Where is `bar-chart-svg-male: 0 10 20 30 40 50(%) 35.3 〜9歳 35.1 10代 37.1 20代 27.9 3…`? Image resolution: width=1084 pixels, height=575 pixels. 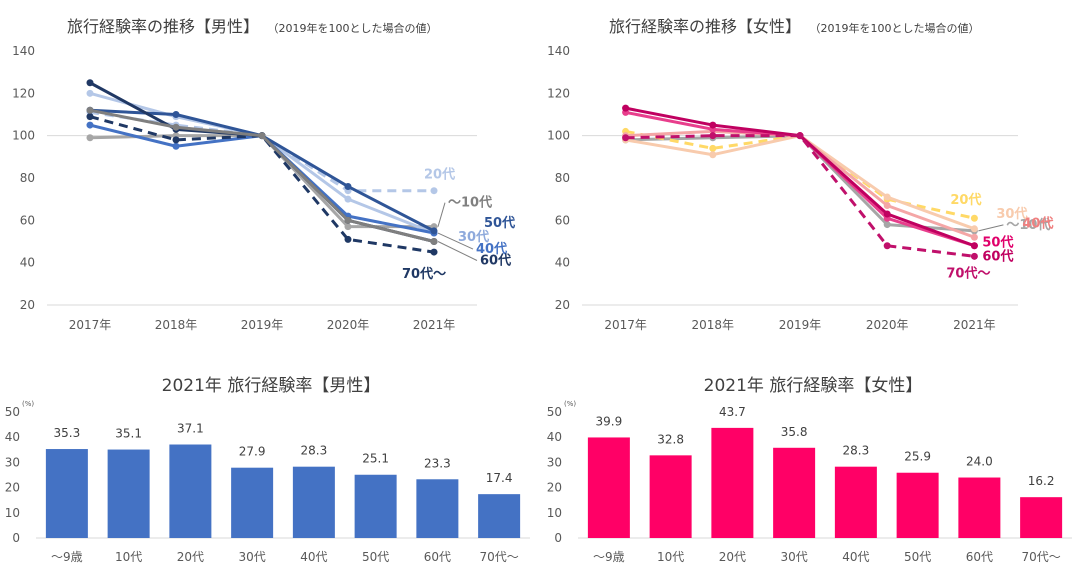
bar-chart-svg-male: 0 10 20 30 40 50(%) 35.3 〜9歳 35.1 10代 37.1 20代 27.9 3… is located at coordinates (267, 482).